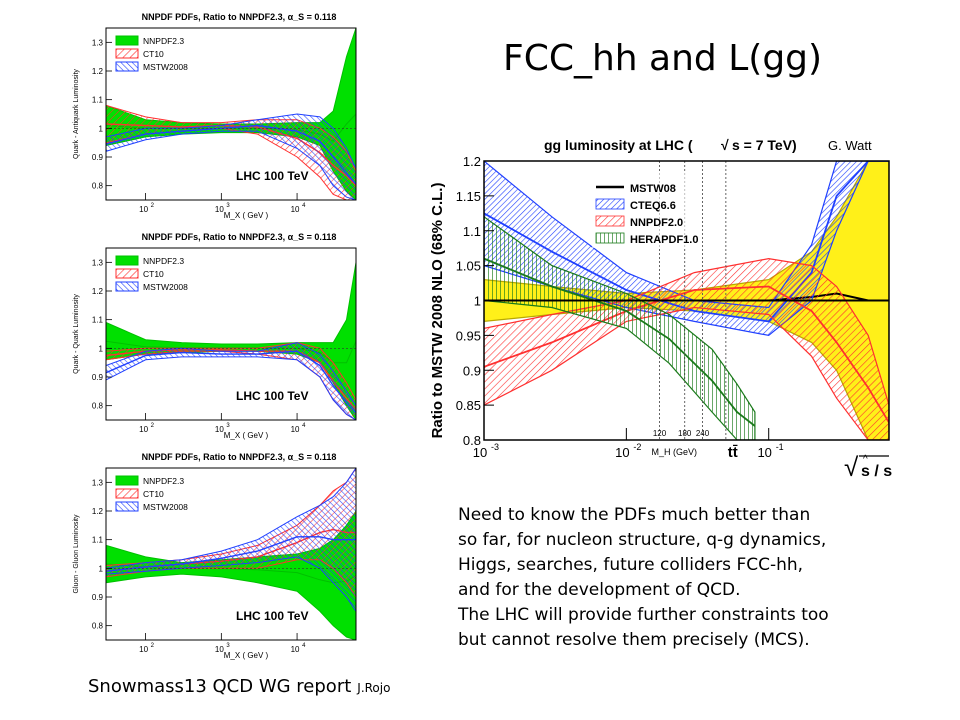  I want to click on higgs-mass-label: 240, so click(703, 433).